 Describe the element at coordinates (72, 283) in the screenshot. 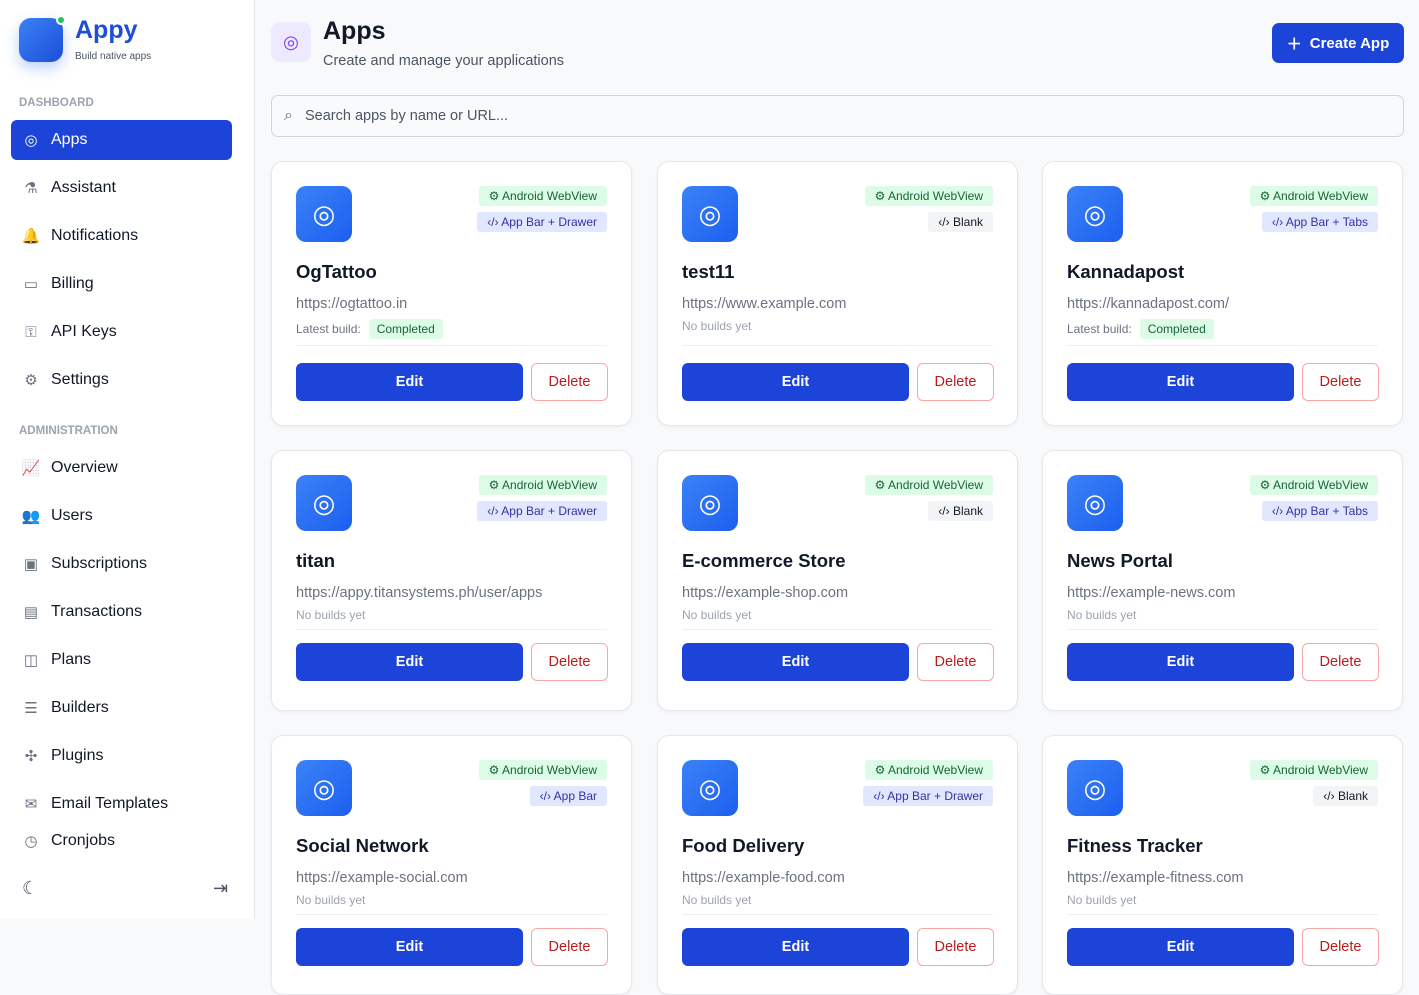

I see `sidebar-item-label: Billing` at that location.